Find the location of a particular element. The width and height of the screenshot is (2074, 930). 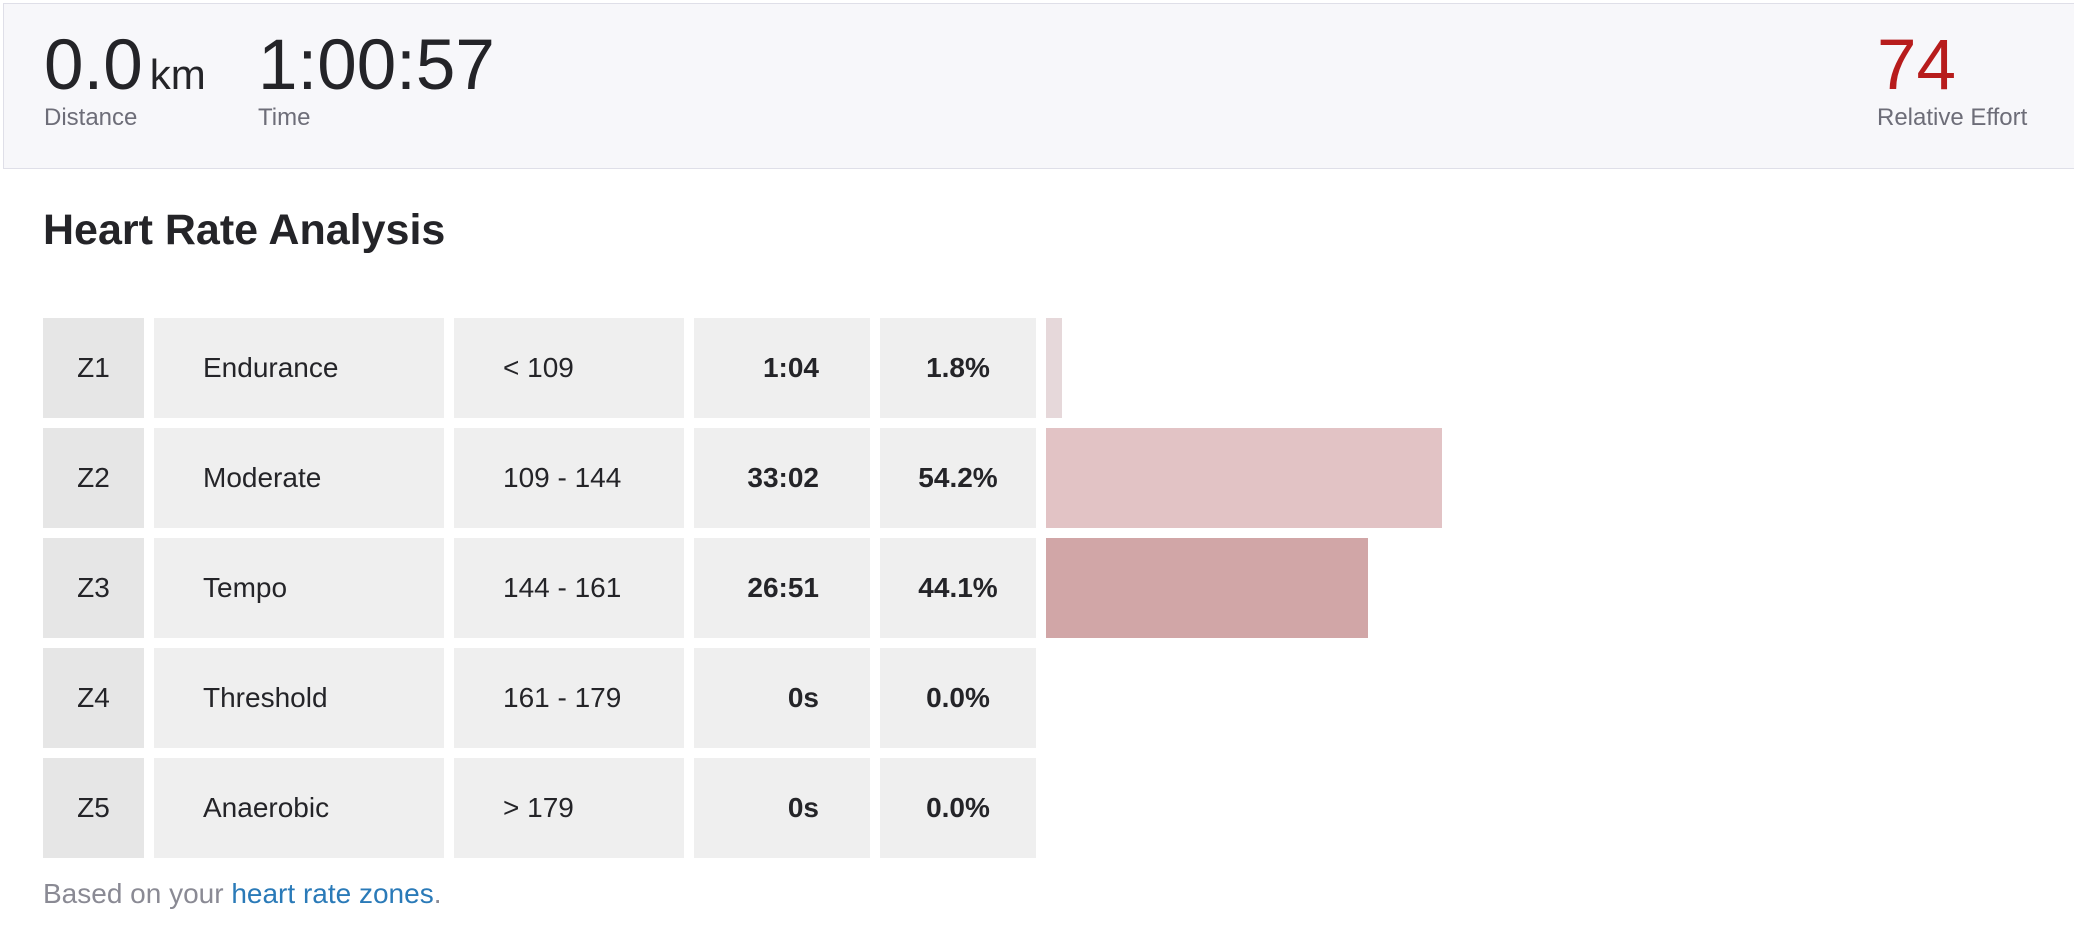

zone-percent: 44.1% is located at coordinates (958, 588).